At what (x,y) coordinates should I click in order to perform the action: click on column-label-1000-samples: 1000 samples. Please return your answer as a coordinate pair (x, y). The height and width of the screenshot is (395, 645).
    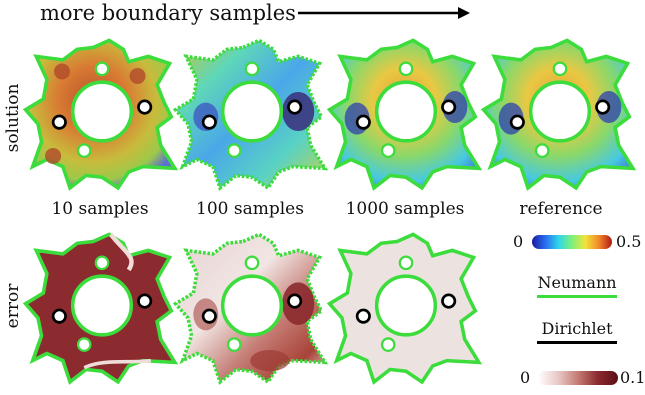
    Looking at the image, I should click on (405, 209).